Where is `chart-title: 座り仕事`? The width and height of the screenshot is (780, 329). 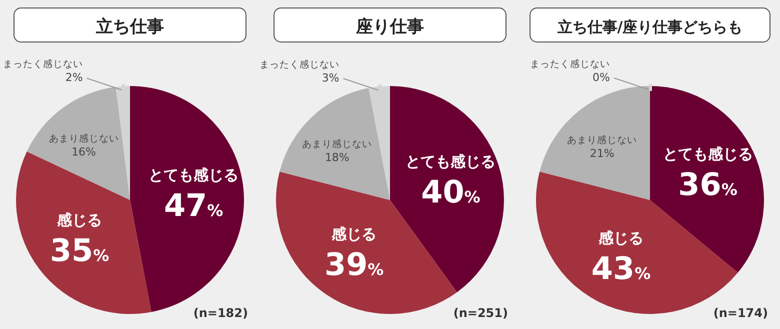
chart-title: 座り仕事 is located at coordinates (389, 27).